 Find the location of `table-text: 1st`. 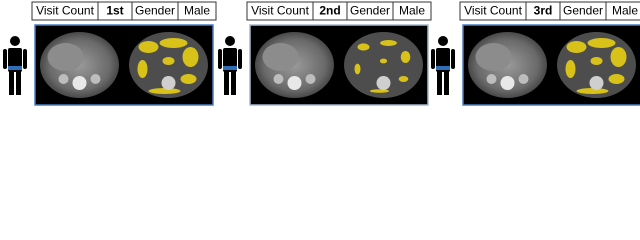

table-text: 1st is located at coordinates (114, 11).